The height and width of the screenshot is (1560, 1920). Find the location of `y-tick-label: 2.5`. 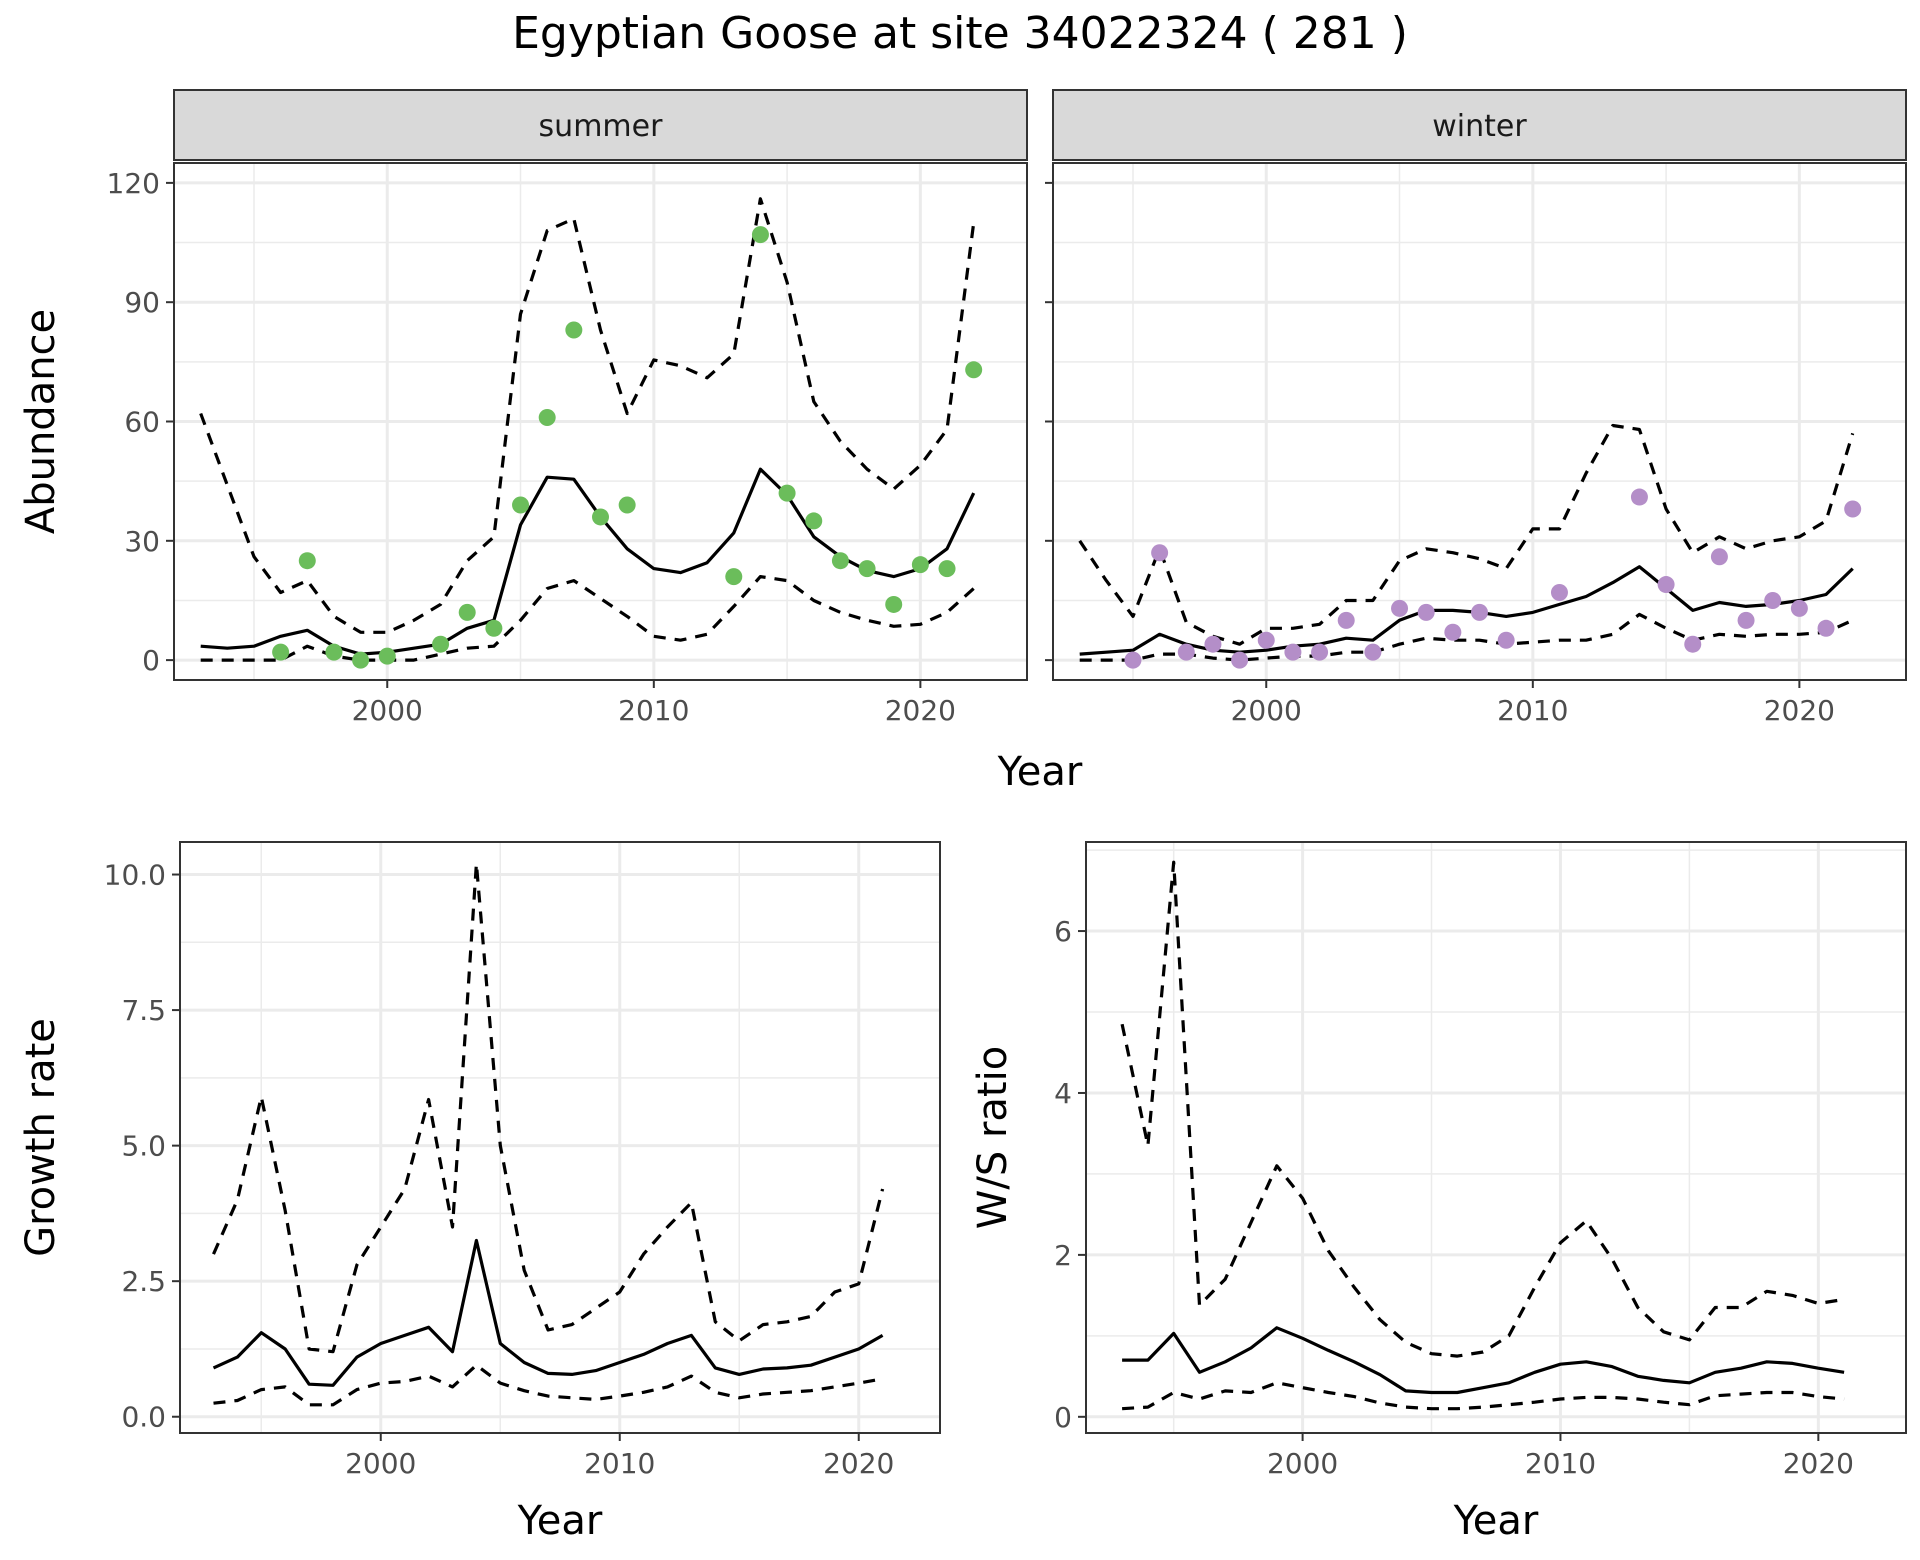

y-tick-label: 2.5 is located at coordinates (143, 1281).